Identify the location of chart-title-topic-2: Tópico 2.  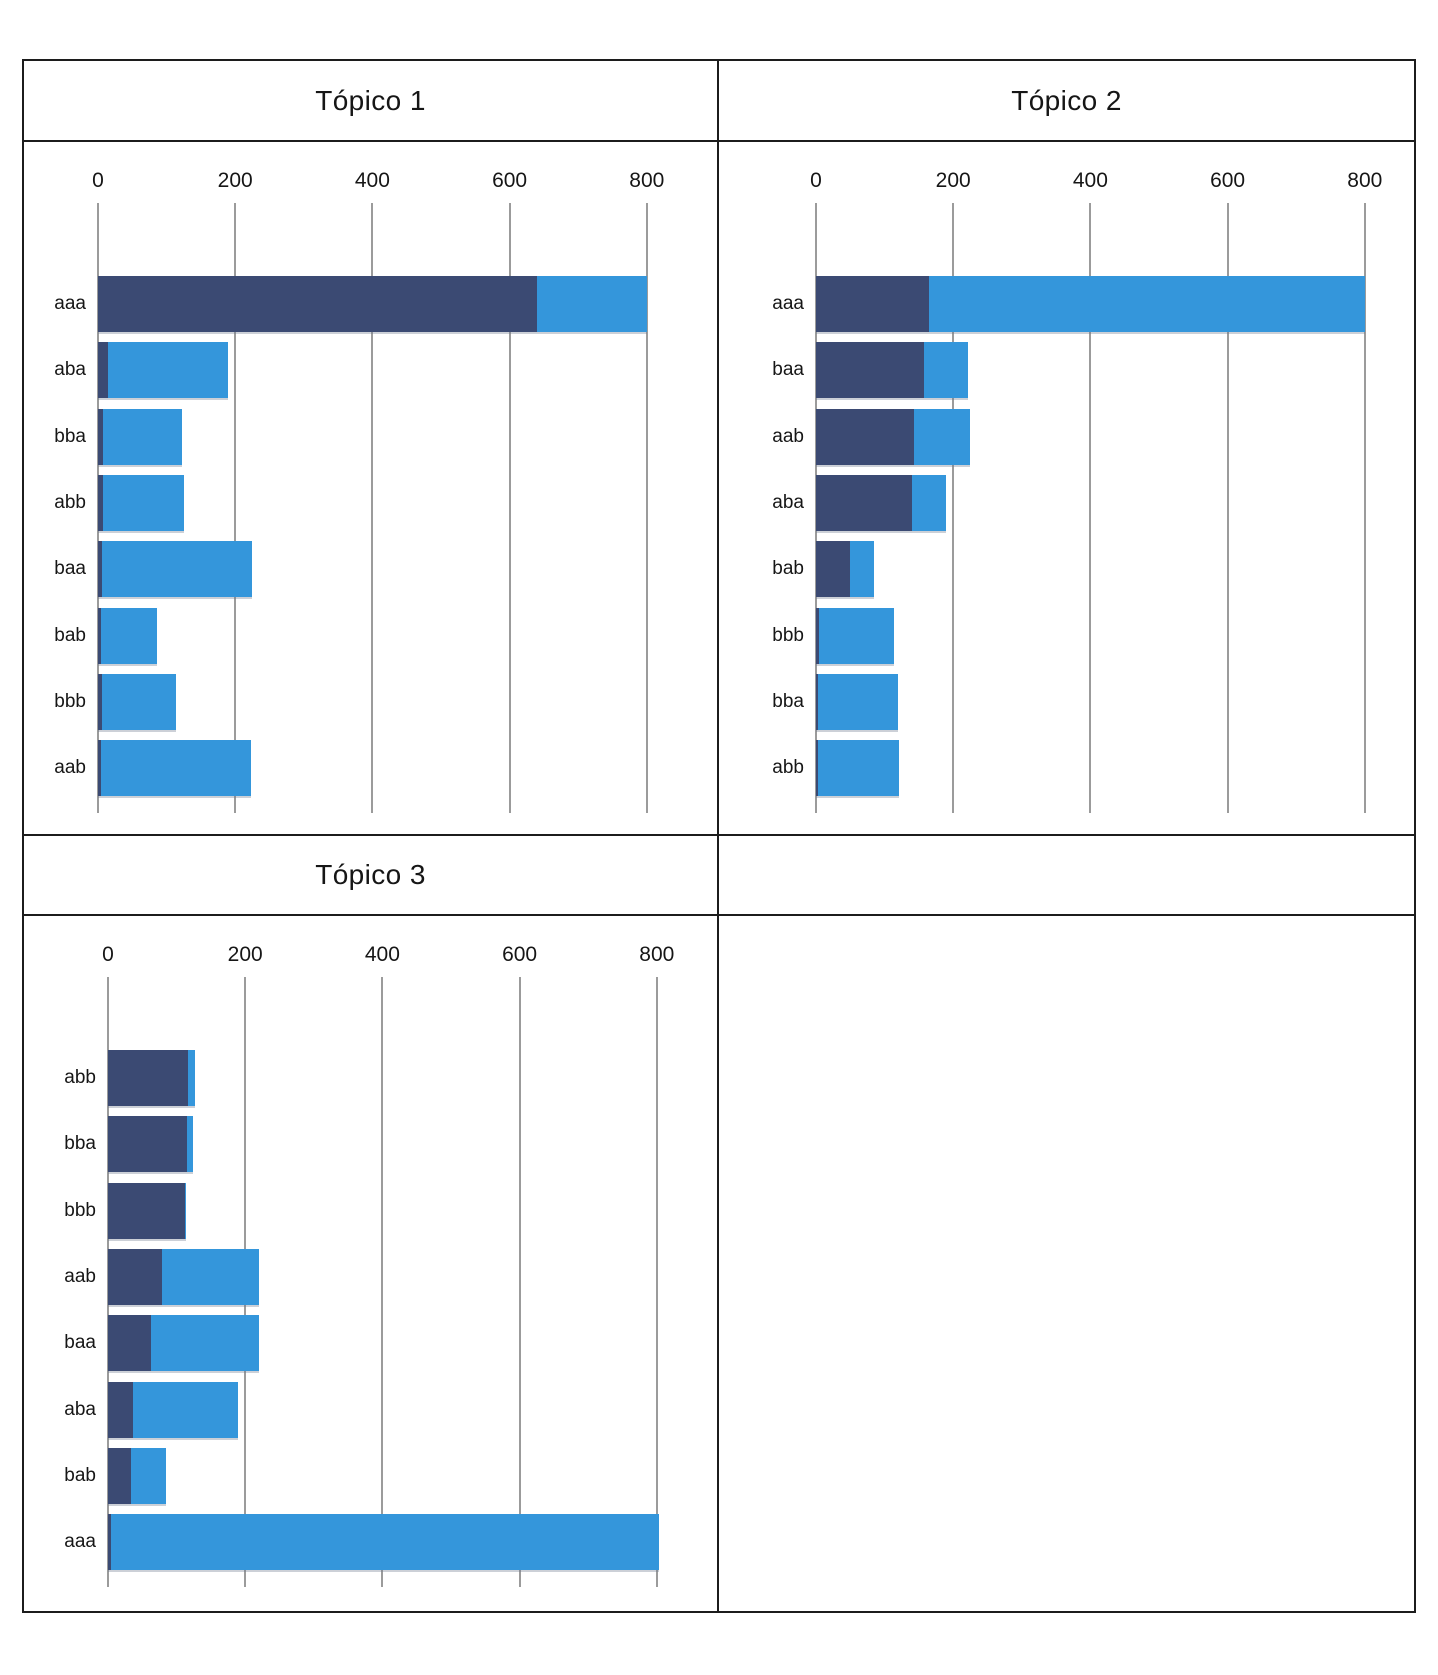
(1066, 100).